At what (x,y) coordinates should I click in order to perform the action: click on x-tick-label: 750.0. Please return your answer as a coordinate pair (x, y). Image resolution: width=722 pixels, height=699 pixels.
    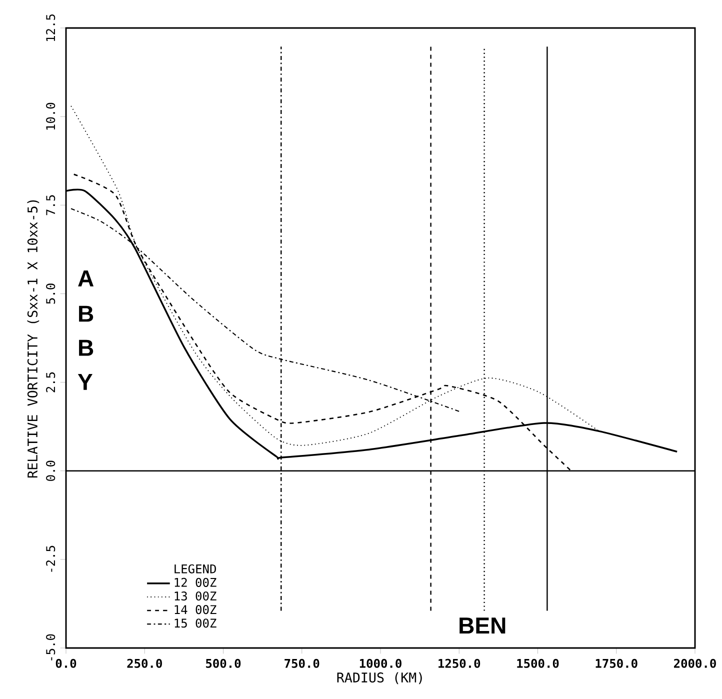
    Looking at the image, I should click on (302, 663).